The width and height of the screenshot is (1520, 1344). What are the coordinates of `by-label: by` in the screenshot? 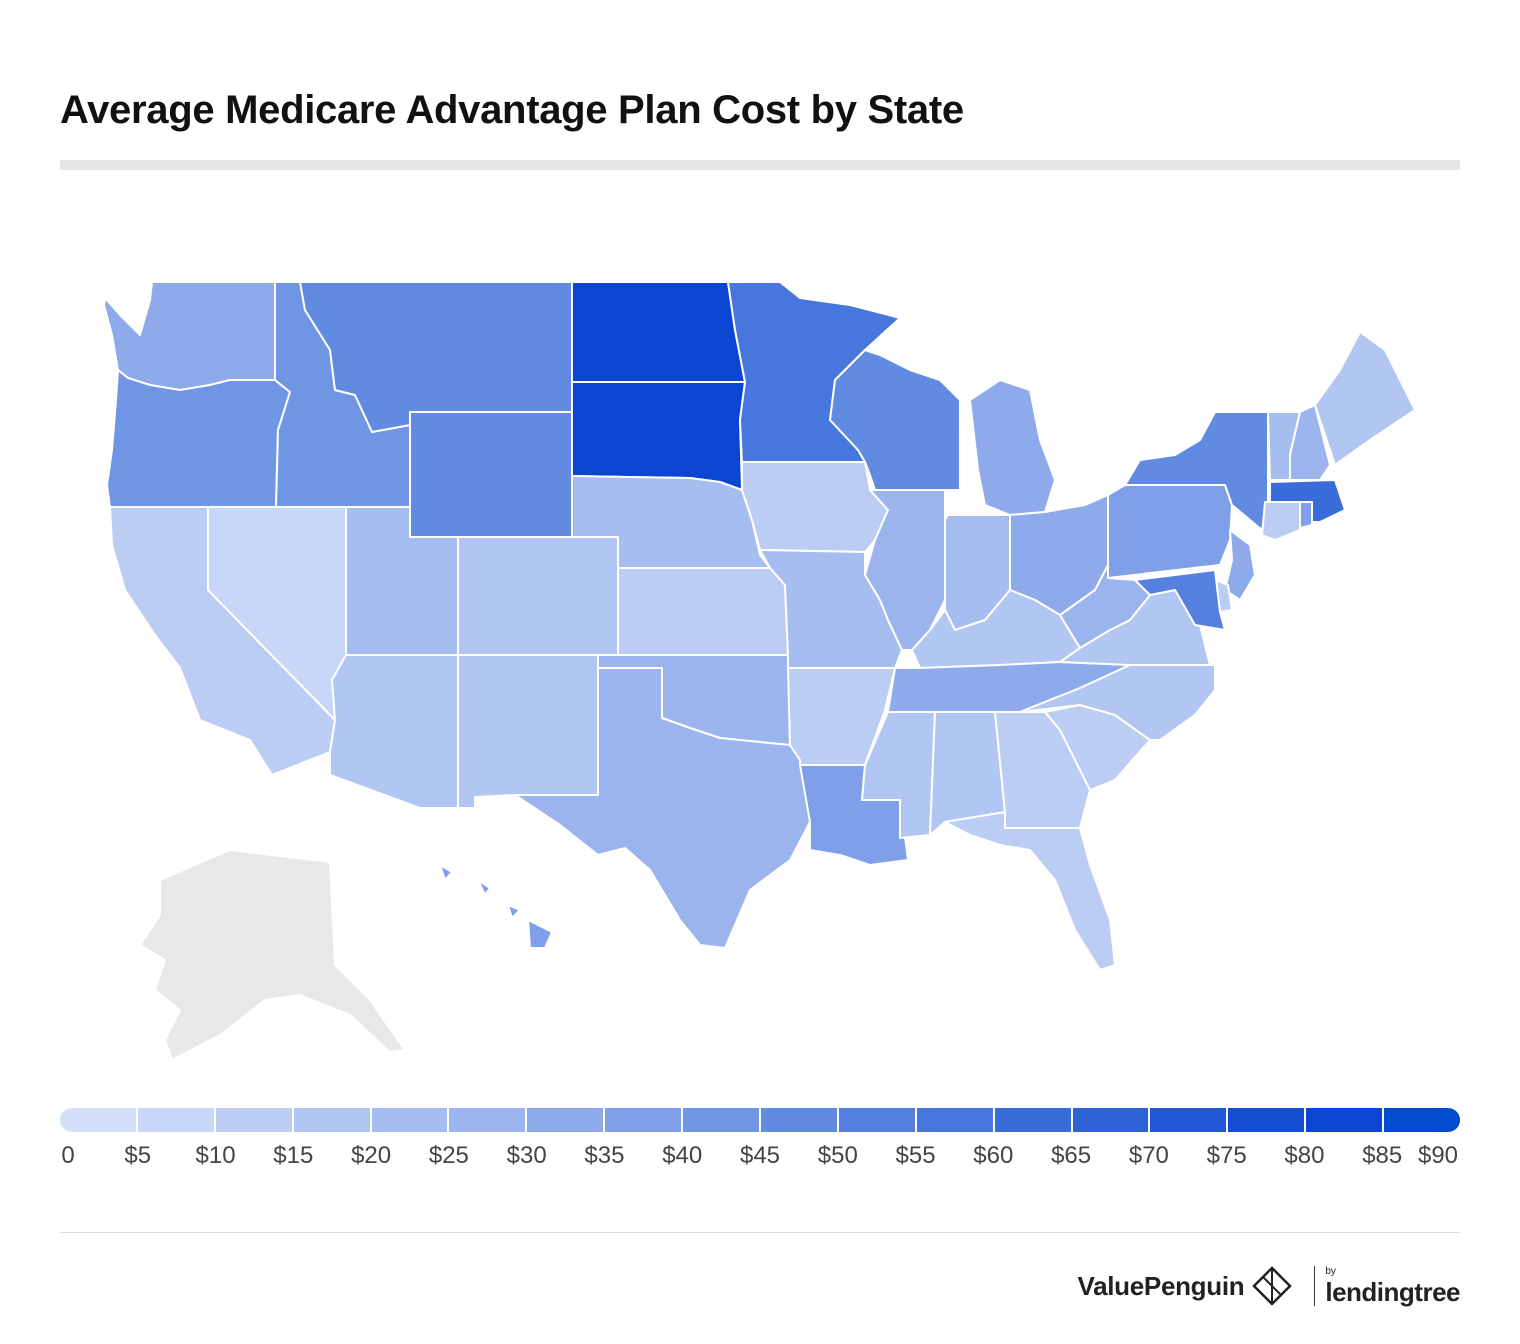 It's located at (1330, 1271).